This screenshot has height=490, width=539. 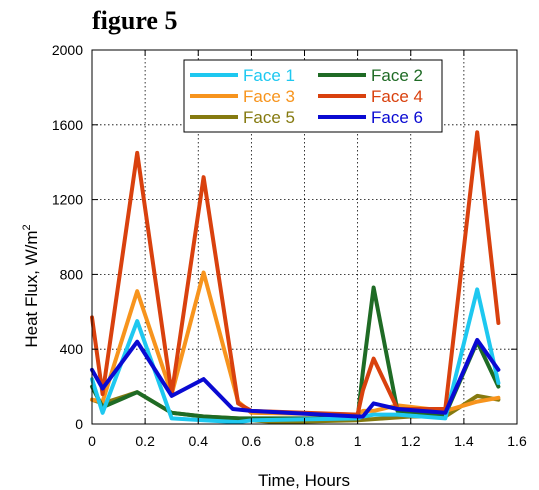 What do you see at coordinates (464, 441) in the screenshot?
I see `x-tick-label: 1.4` at bounding box center [464, 441].